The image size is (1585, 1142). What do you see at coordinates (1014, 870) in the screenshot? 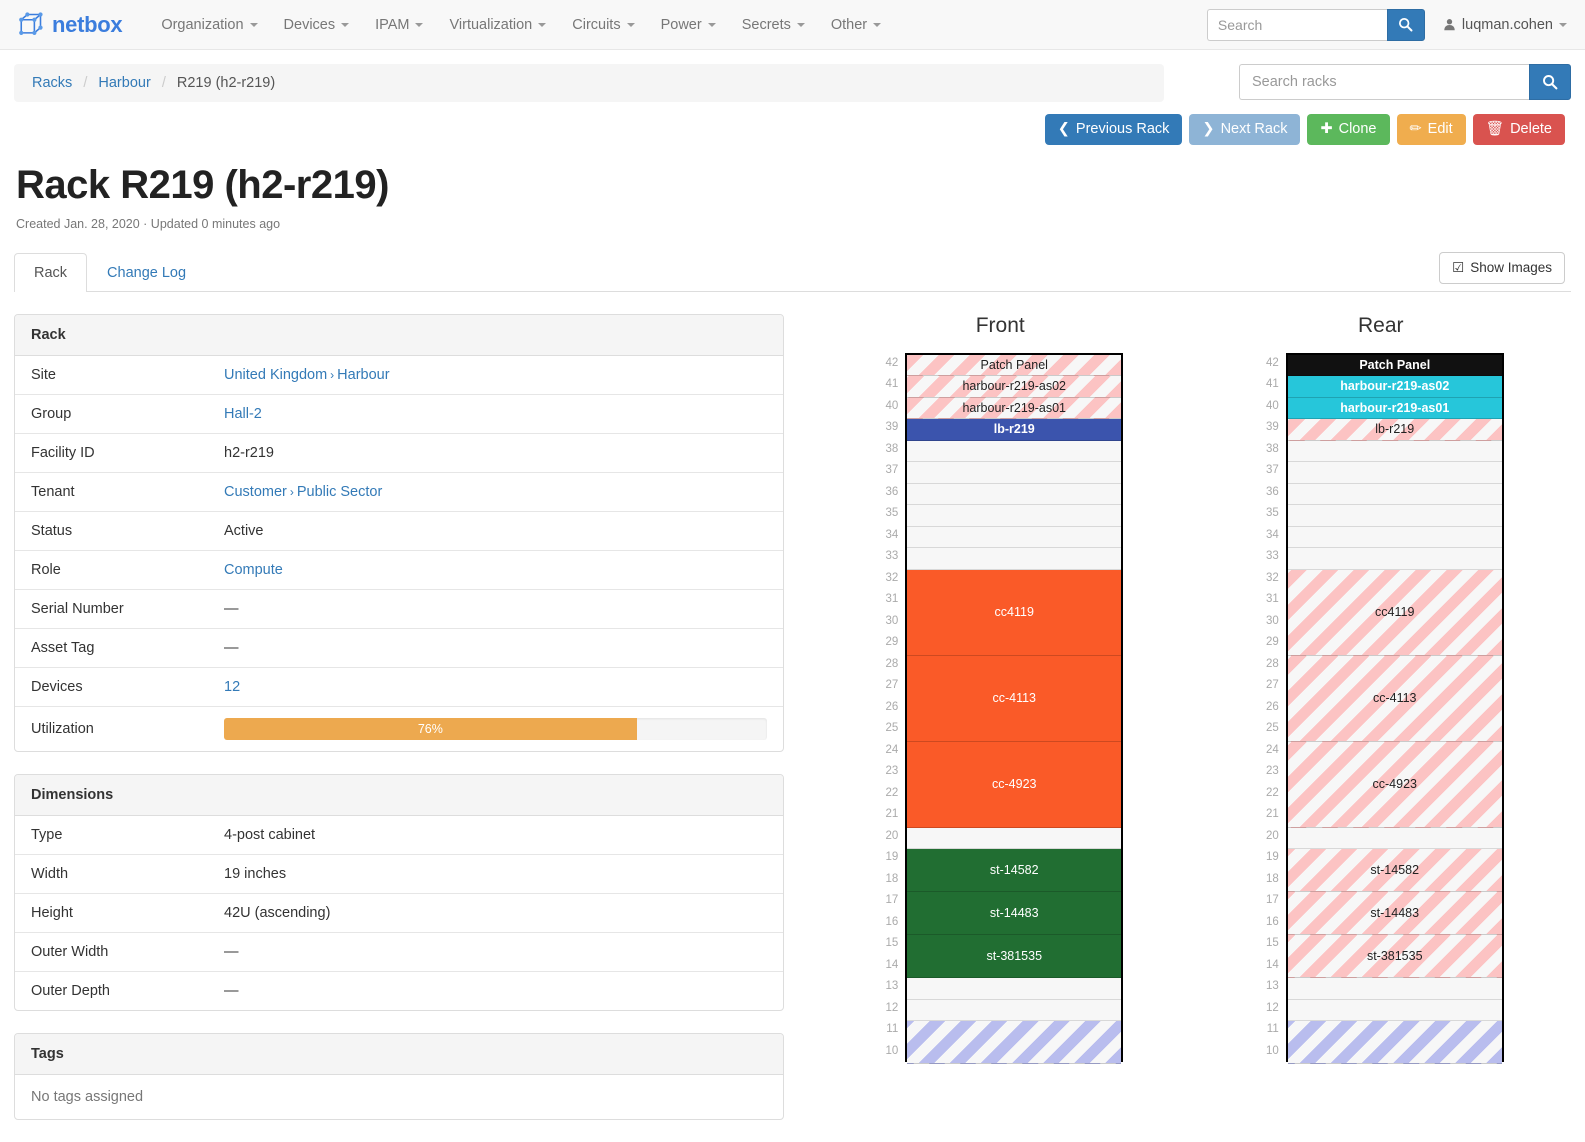
I see `front-device: st-14582` at bounding box center [1014, 870].